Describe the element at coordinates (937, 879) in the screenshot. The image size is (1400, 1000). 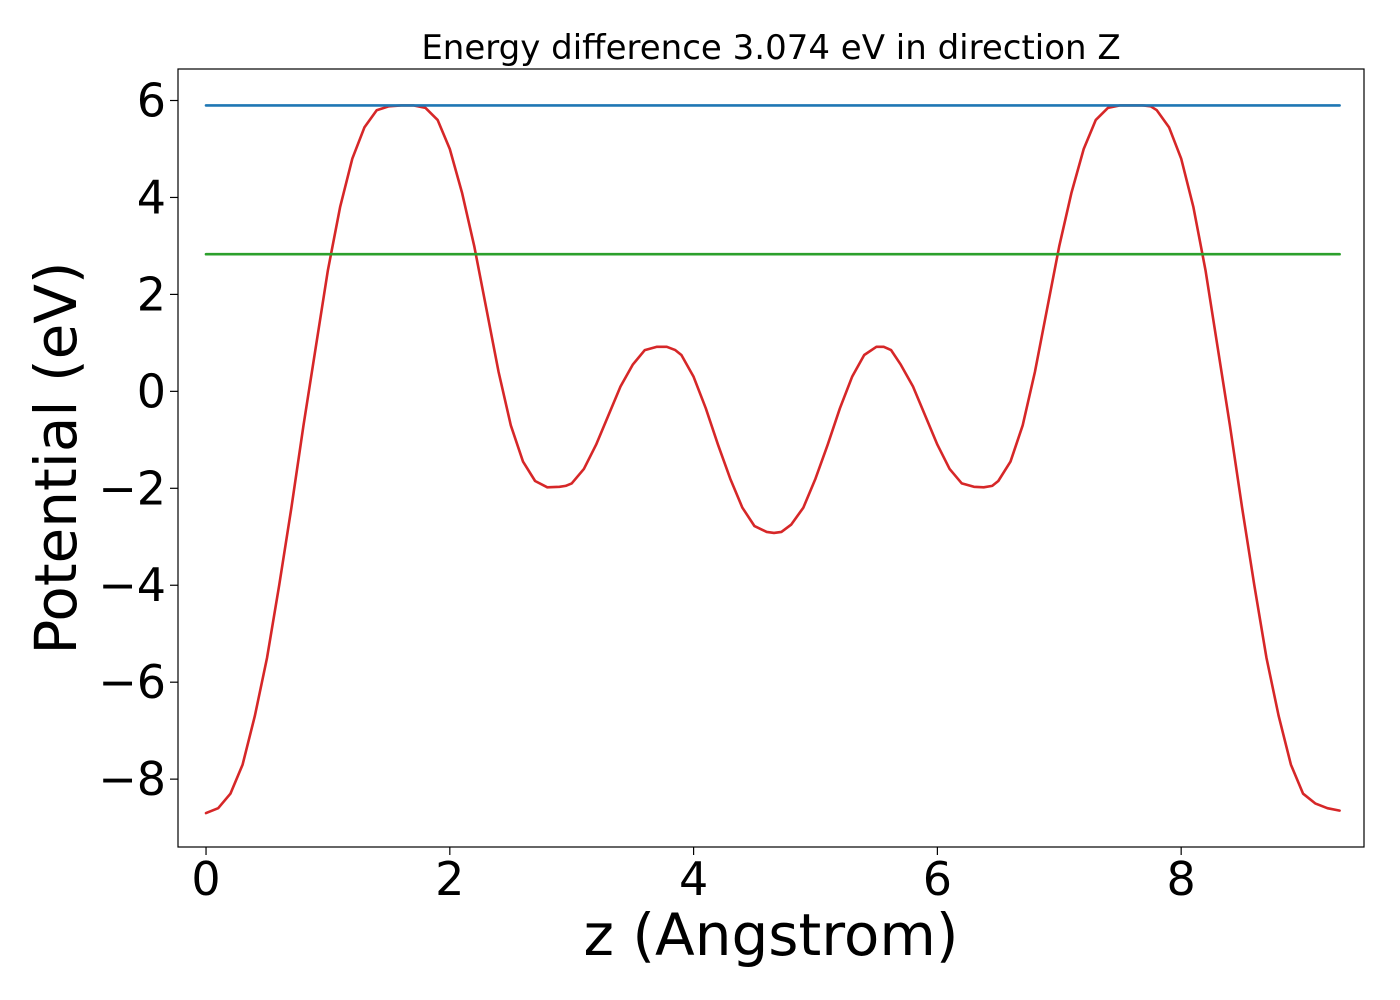
I see `x-tick-label: 6` at that location.